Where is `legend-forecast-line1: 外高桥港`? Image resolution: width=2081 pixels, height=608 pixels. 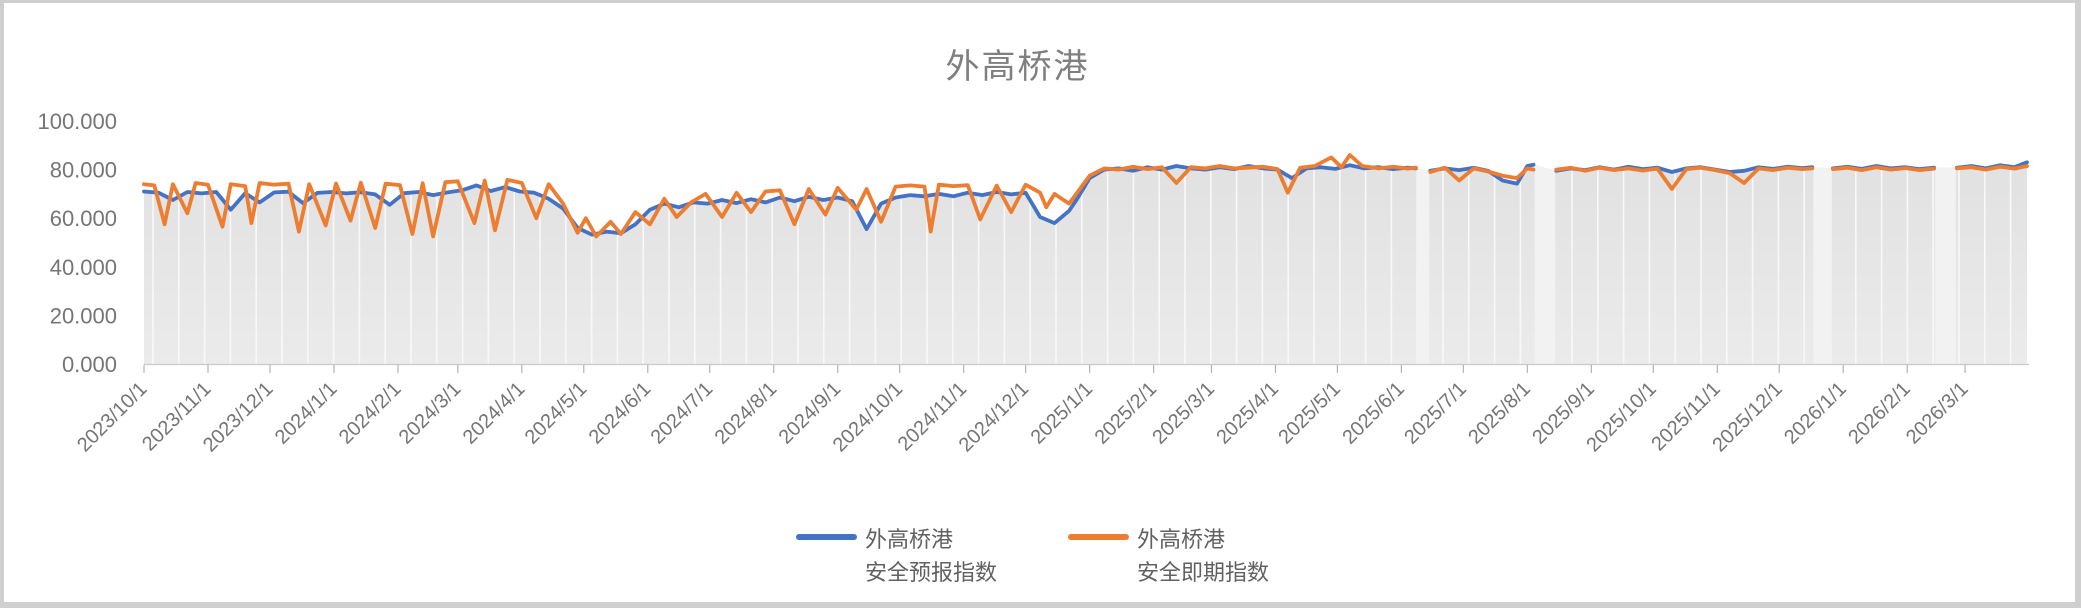
legend-forecast-line1: 外高桥港 is located at coordinates (909, 539).